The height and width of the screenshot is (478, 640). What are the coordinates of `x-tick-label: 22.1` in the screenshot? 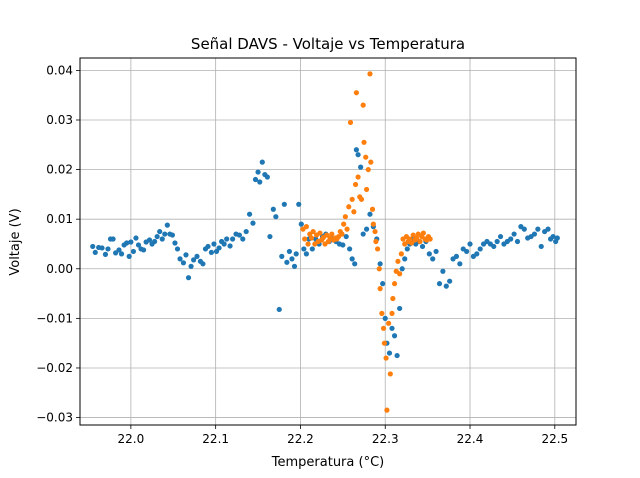 It's located at (215, 439).